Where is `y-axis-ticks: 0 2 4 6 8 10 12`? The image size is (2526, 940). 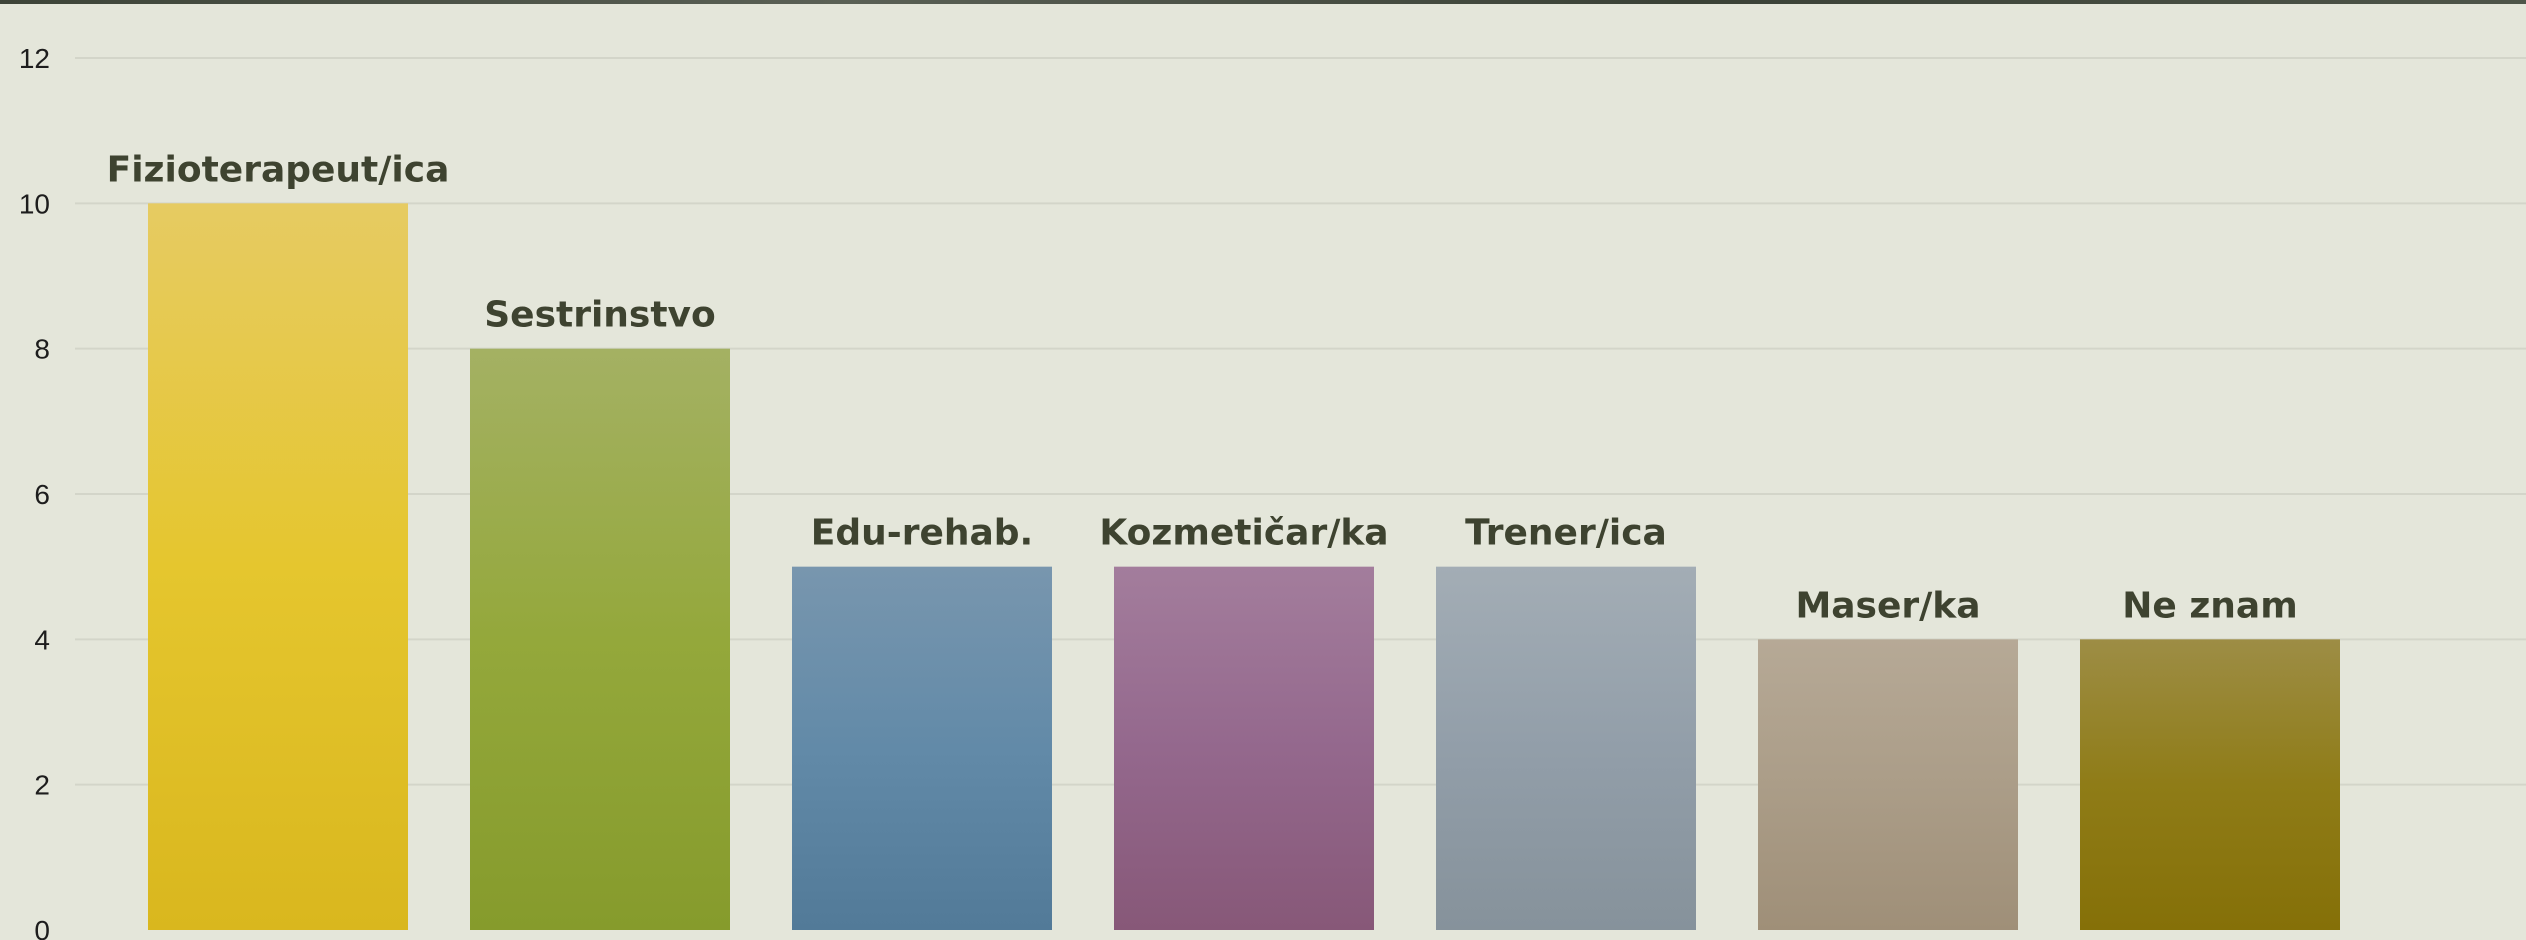
y-axis-ticks: 0 2 4 6 8 10 12 is located at coordinates (34, 491).